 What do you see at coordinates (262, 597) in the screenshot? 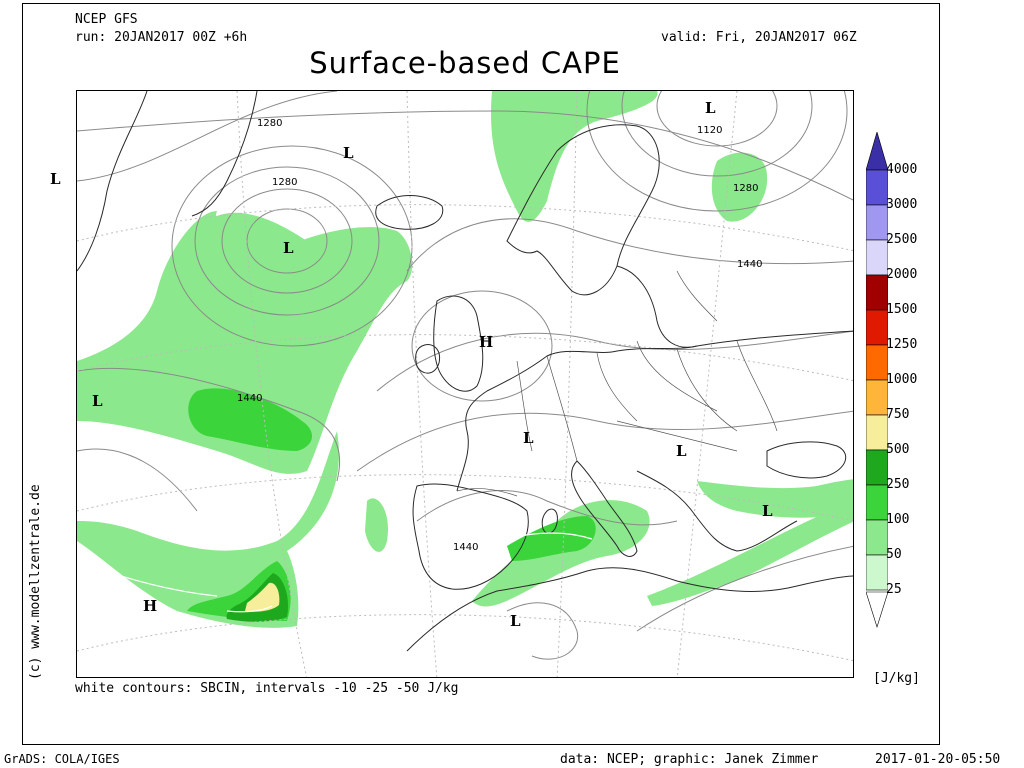
I see `cape-area-southwest-peak` at bounding box center [262, 597].